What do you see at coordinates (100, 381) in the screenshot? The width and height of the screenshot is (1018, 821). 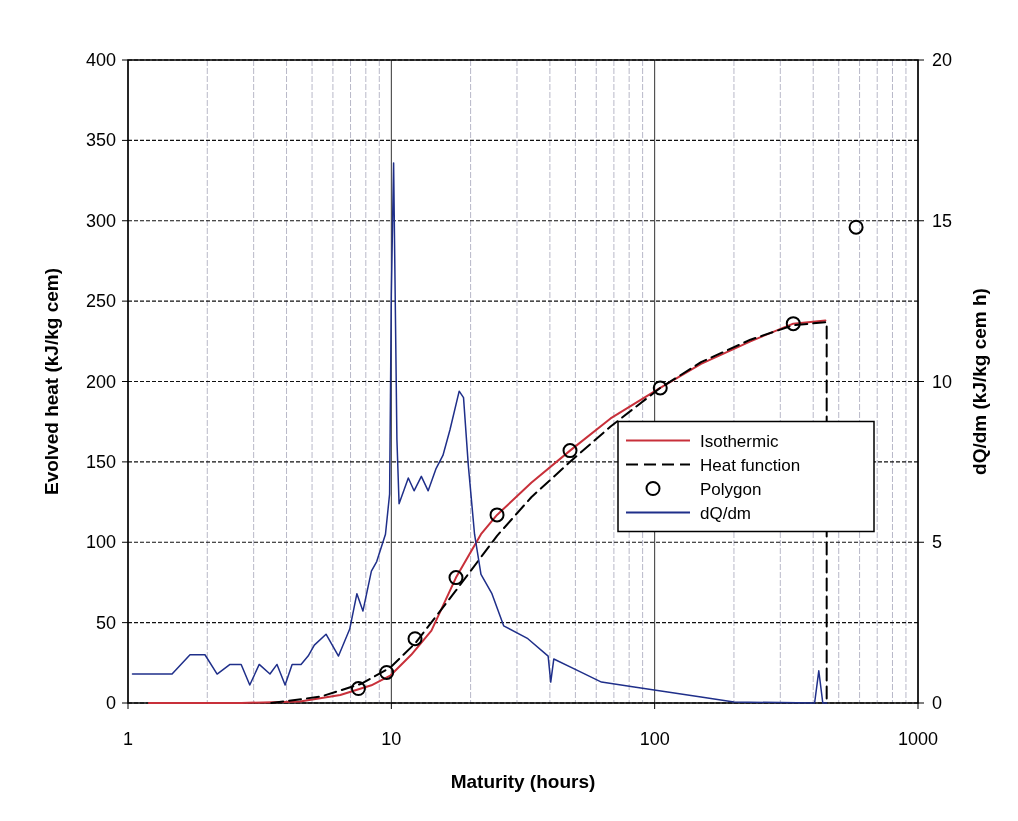 I see `y-tick-label: 200` at bounding box center [100, 381].